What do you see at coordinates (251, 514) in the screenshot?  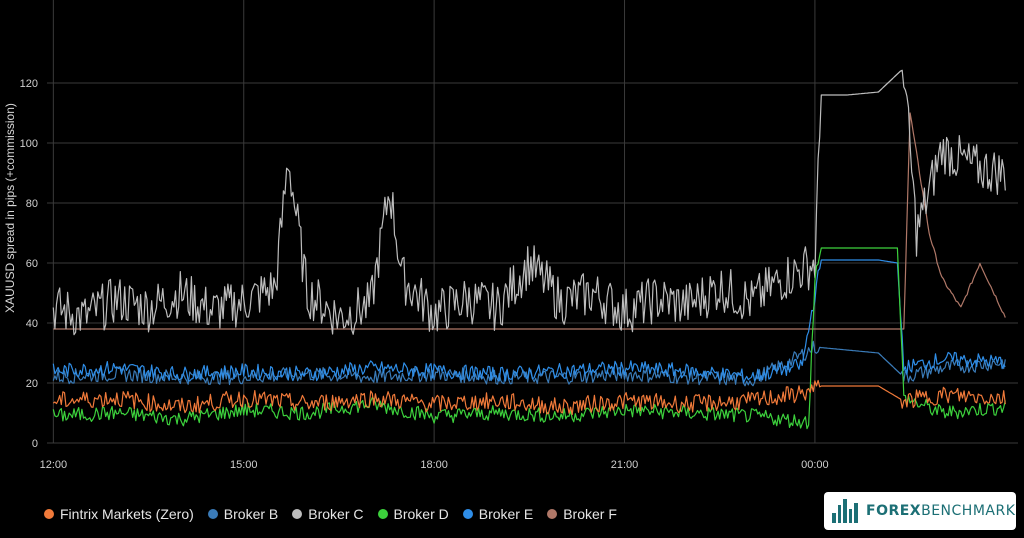 I see `legend-label: Broker B` at bounding box center [251, 514].